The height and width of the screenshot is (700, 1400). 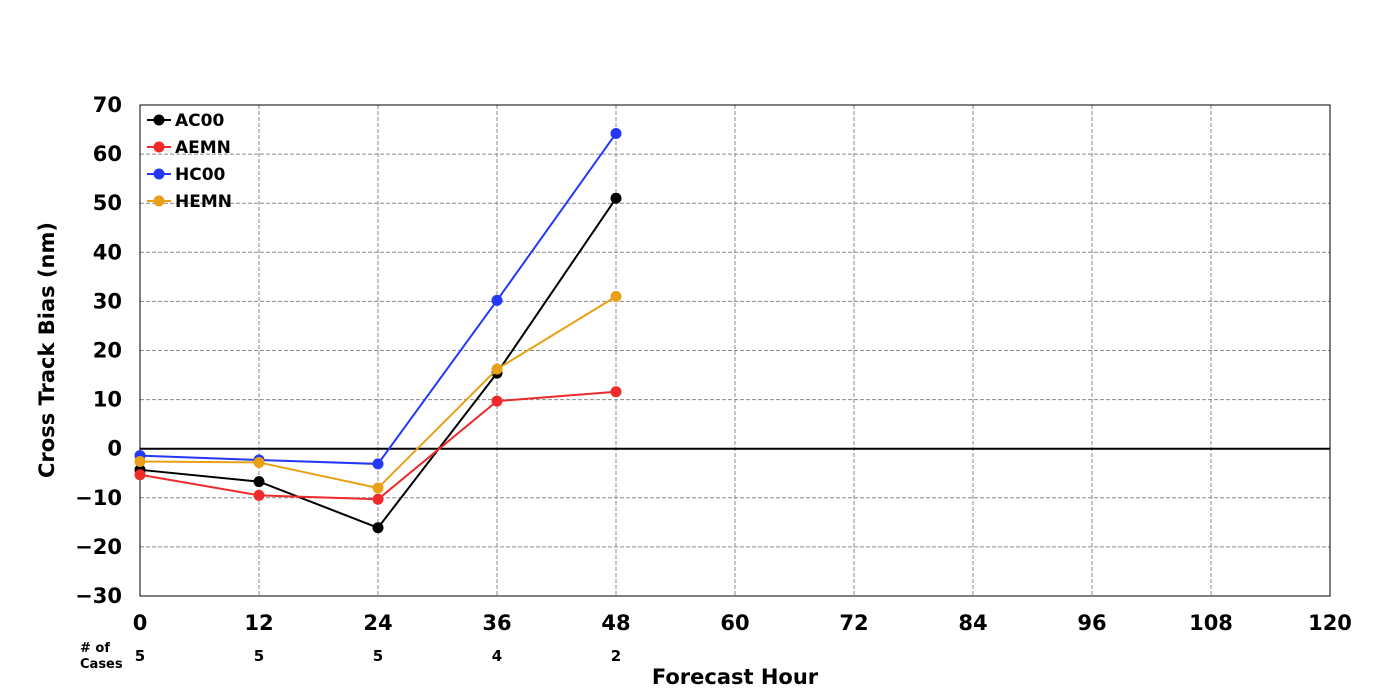 What do you see at coordinates (159, 120) in the screenshot?
I see `legend-marker-ac00` at bounding box center [159, 120].